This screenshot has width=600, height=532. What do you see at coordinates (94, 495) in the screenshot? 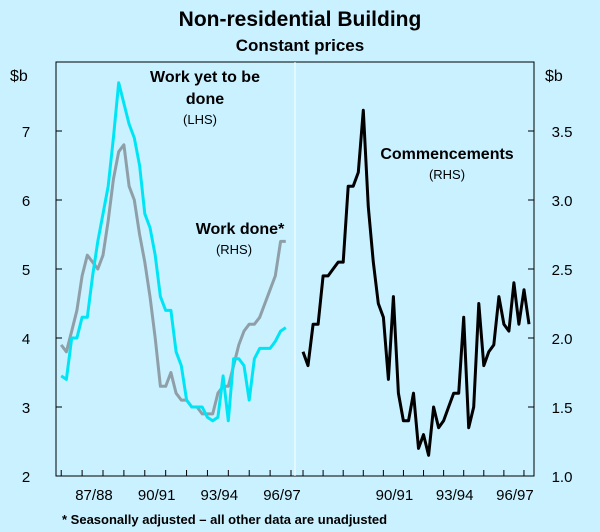
I see `x-tick-label: 87/88` at bounding box center [94, 495].